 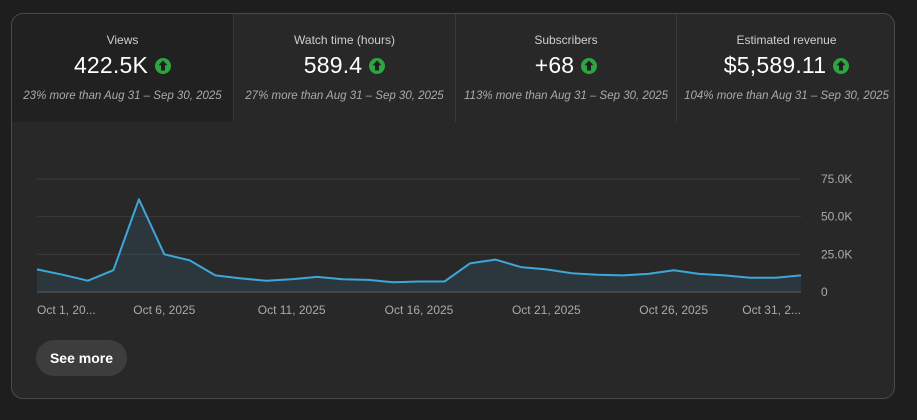 I want to click on metric-value: 422.5K, so click(x=111, y=65).